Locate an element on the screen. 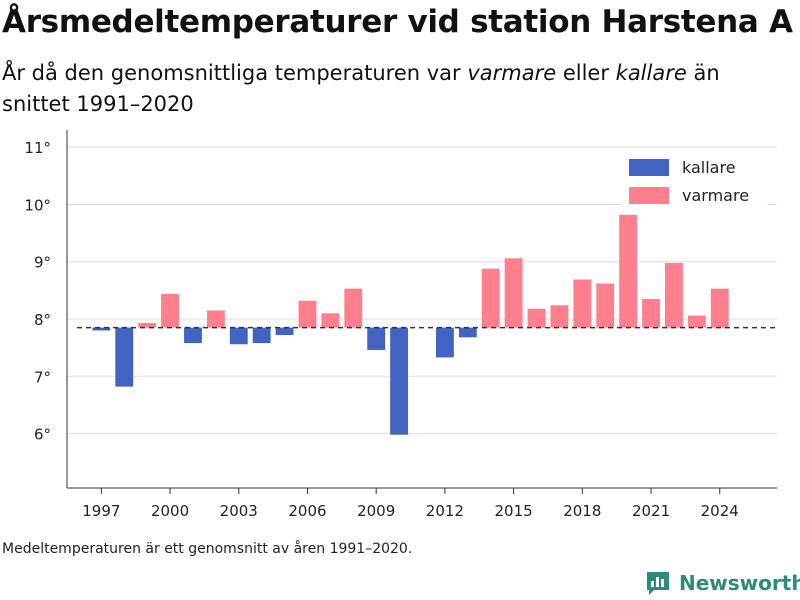 This screenshot has height=600, width=800. bar-2005 is located at coordinates (284, 331).